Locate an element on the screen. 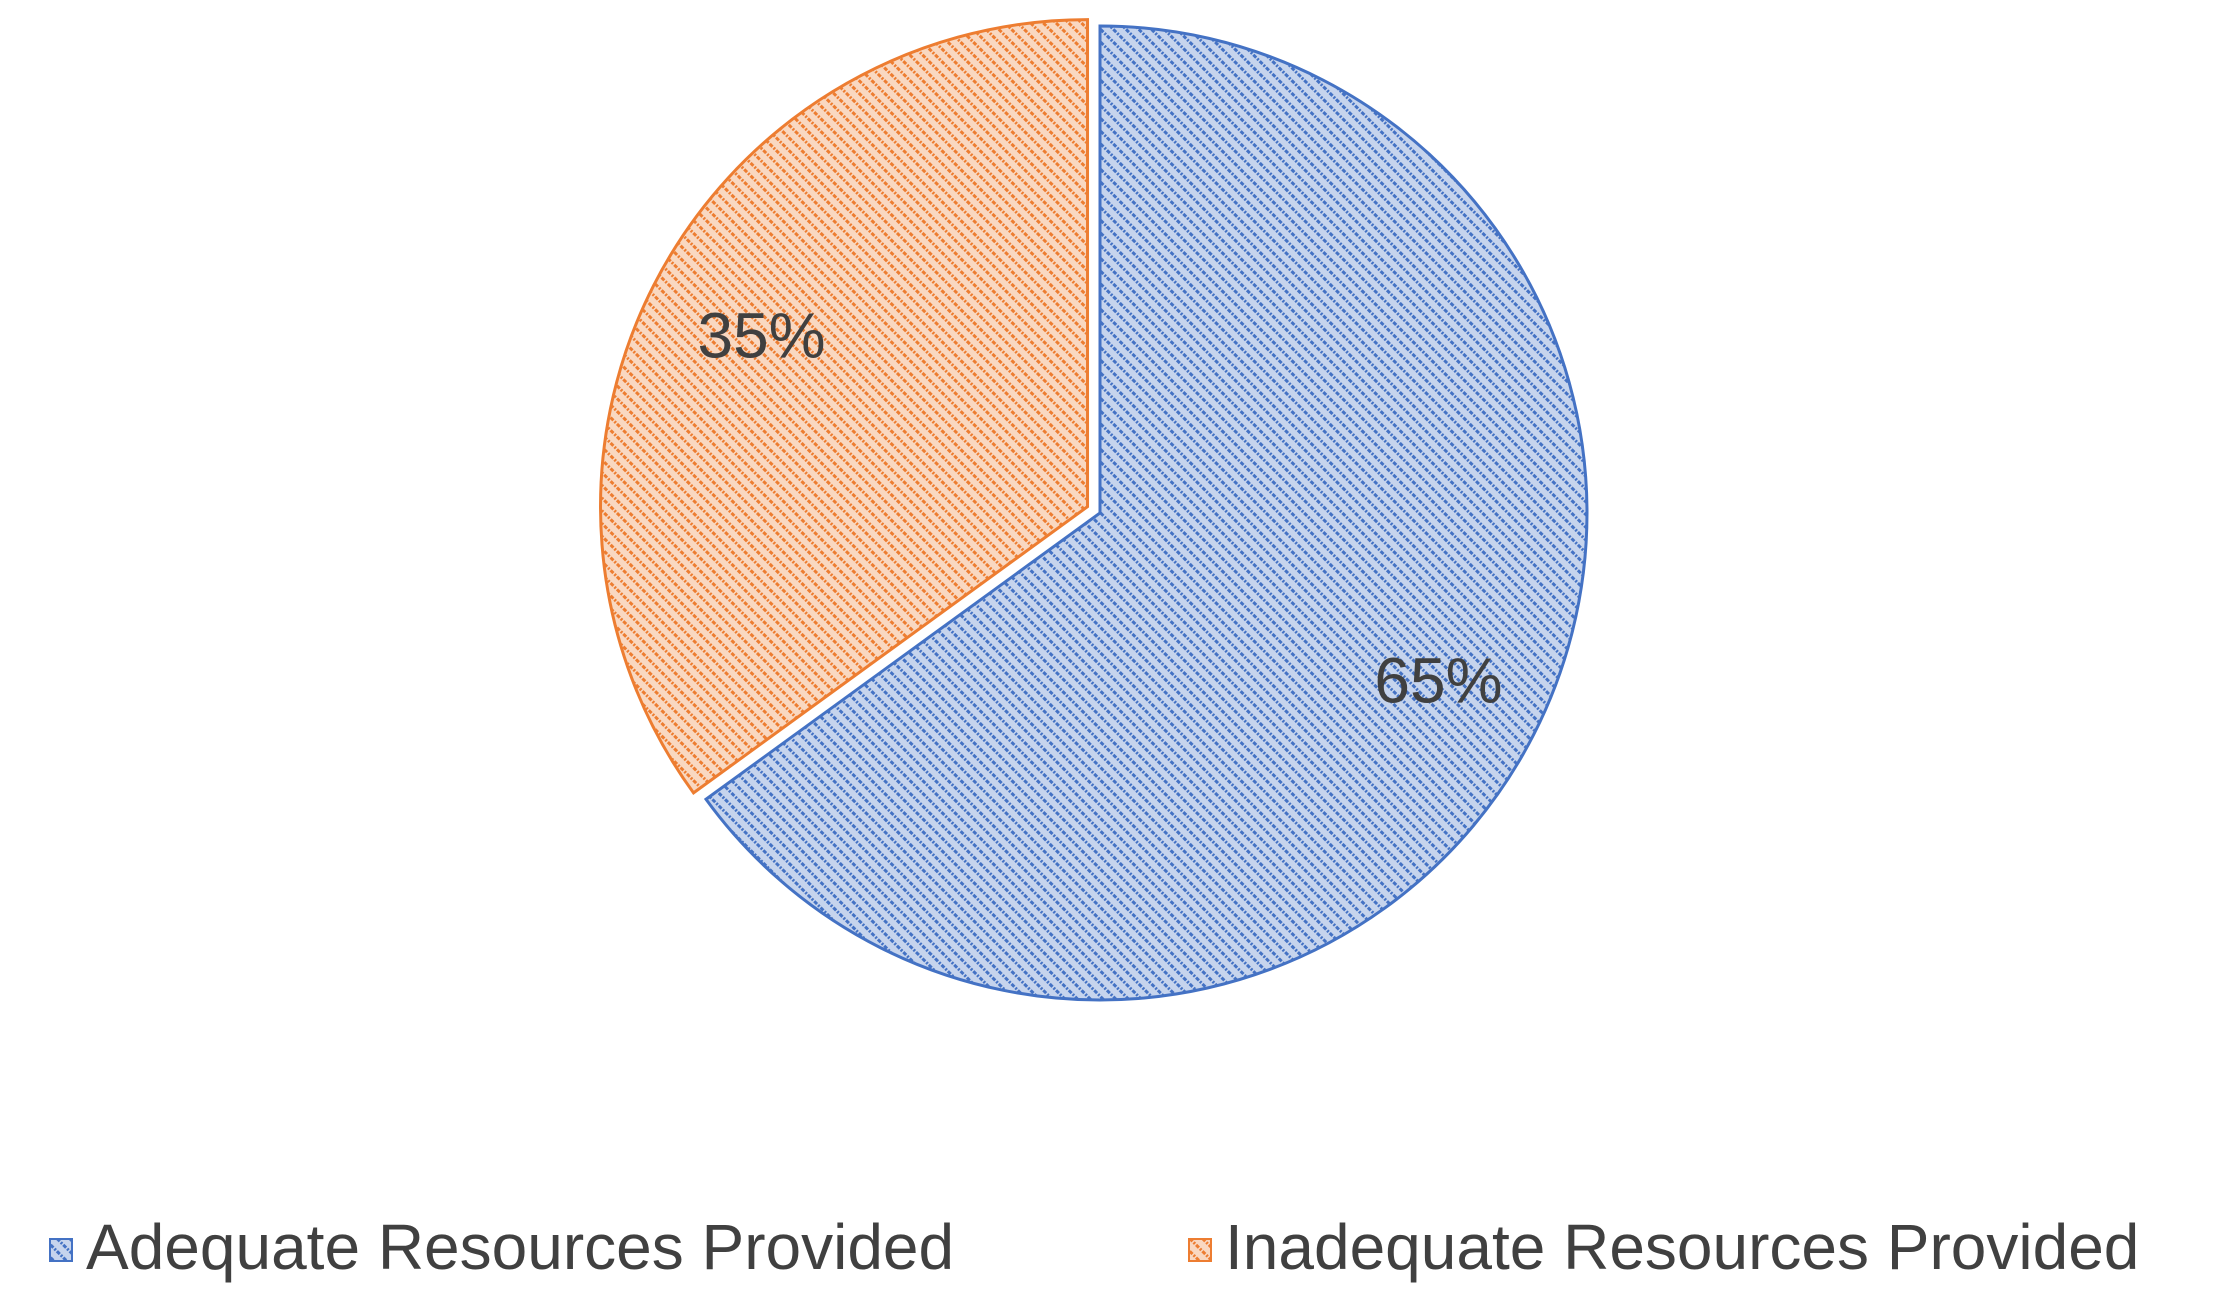  data-label: 35% is located at coordinates (761, 335).